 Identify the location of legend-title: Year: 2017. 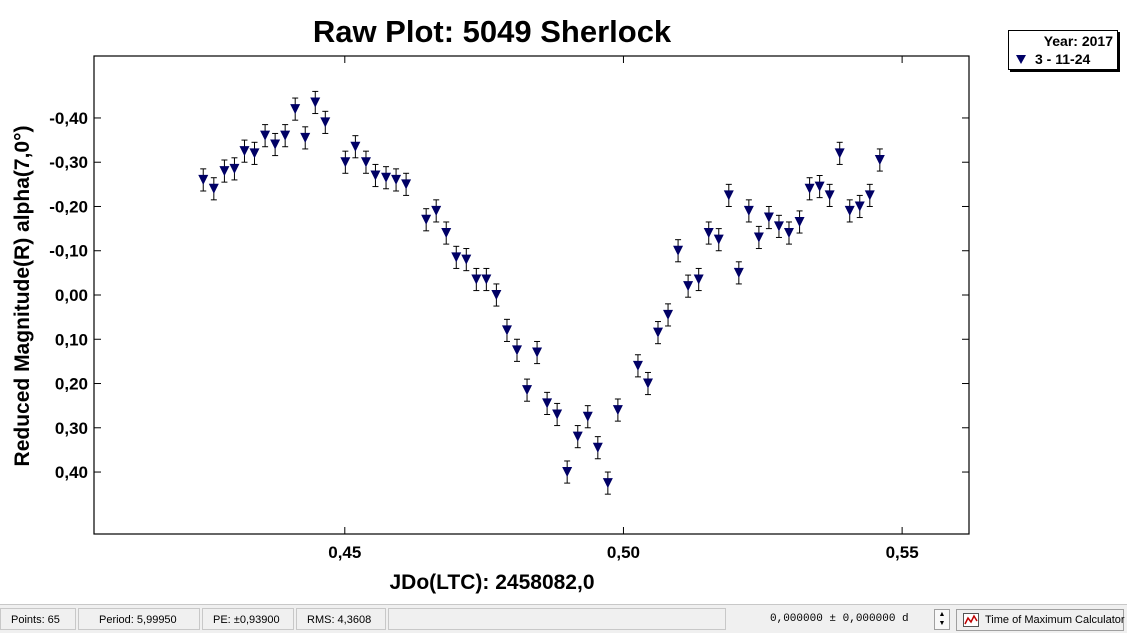
(1078, 41).